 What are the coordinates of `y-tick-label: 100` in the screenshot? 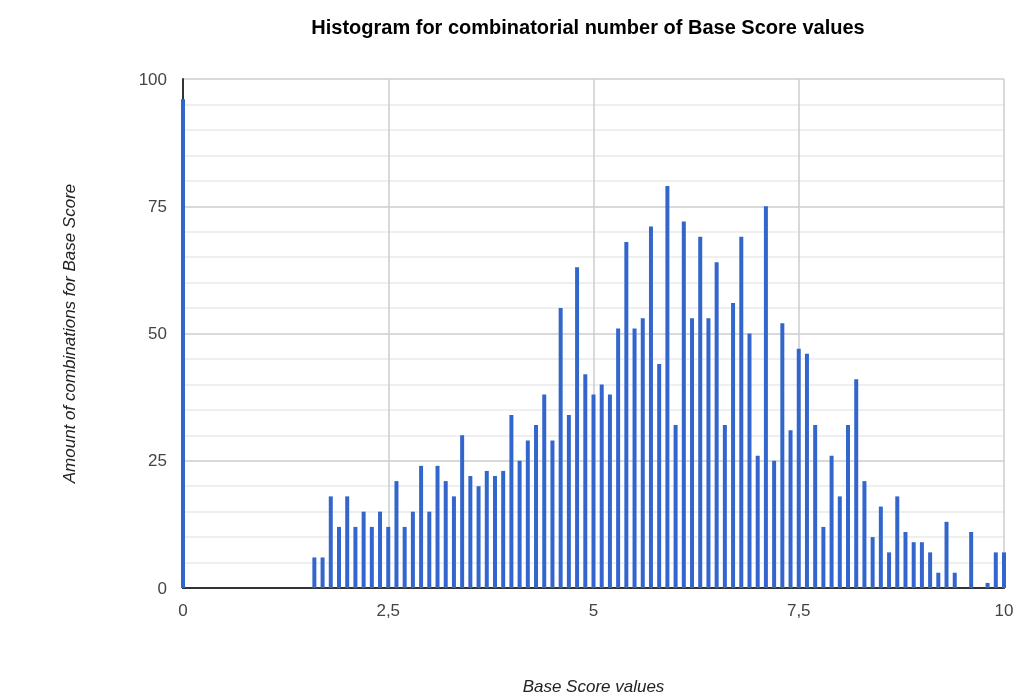 It's located at (152, 79).